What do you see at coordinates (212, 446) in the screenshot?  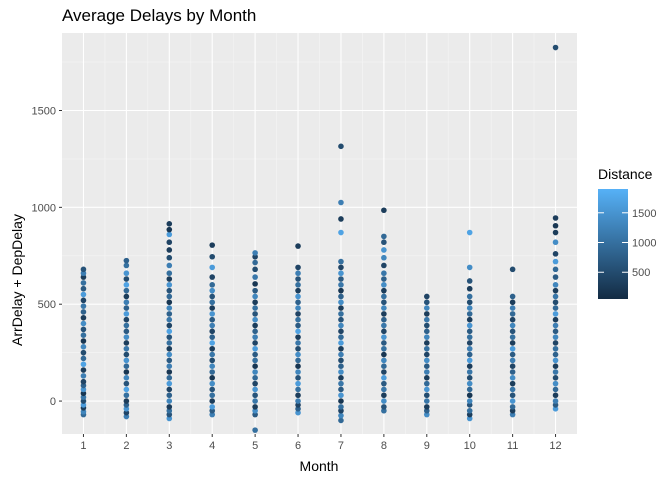 I see `x-tick-label: 4` at bounding box center [212, 446].